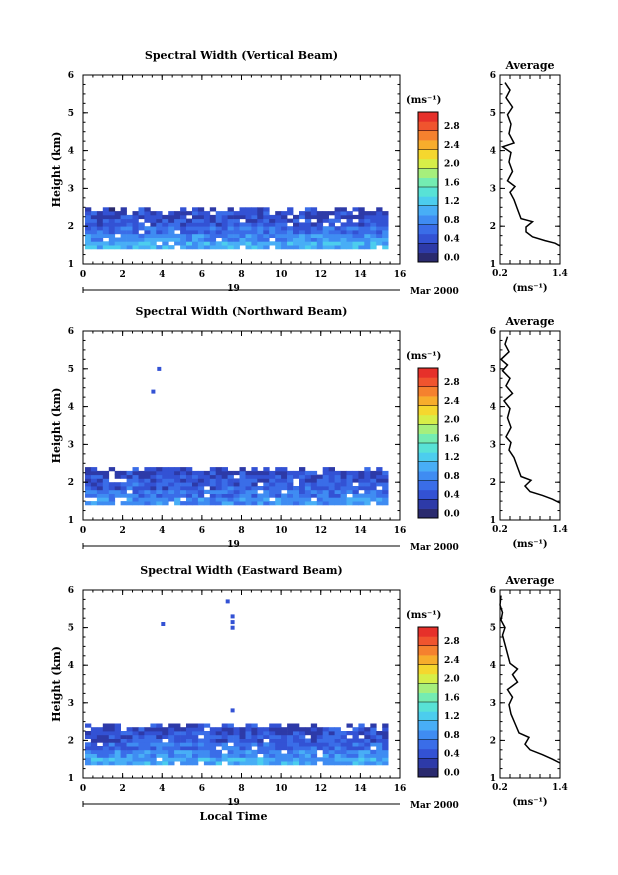 The width and height of the screenshot is (618, 875). Describe the element at coordinates (71, 483) in the screenshot. I see `y-tick-label: 2` at that location.